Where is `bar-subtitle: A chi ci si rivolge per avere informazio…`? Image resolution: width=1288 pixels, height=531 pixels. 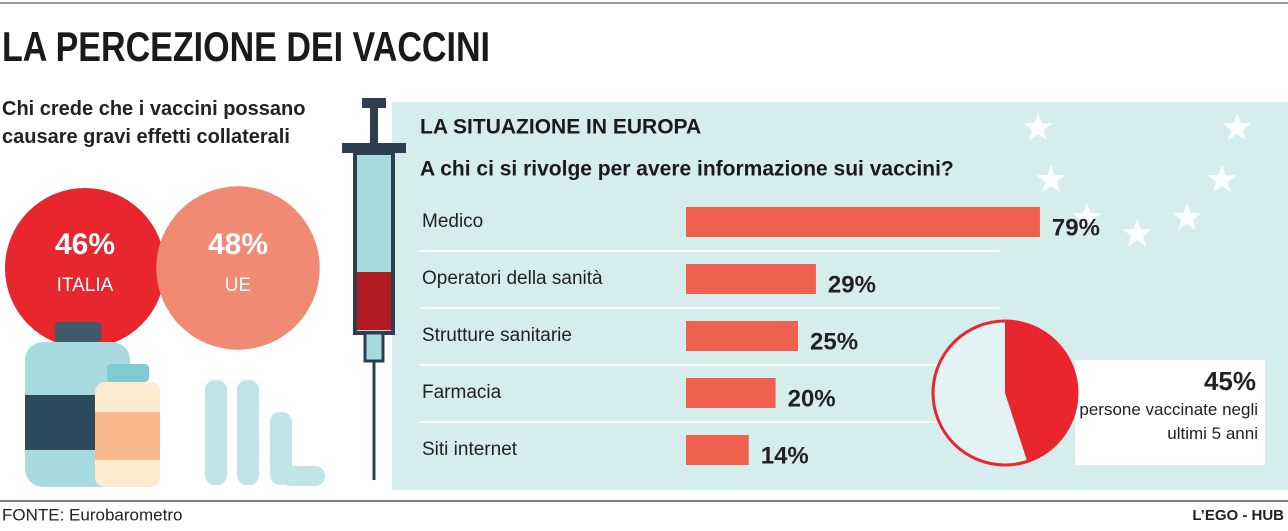 bar-subtitle: A chi ci si rivolge per avere informazio… is located at coordinates (687, 169).